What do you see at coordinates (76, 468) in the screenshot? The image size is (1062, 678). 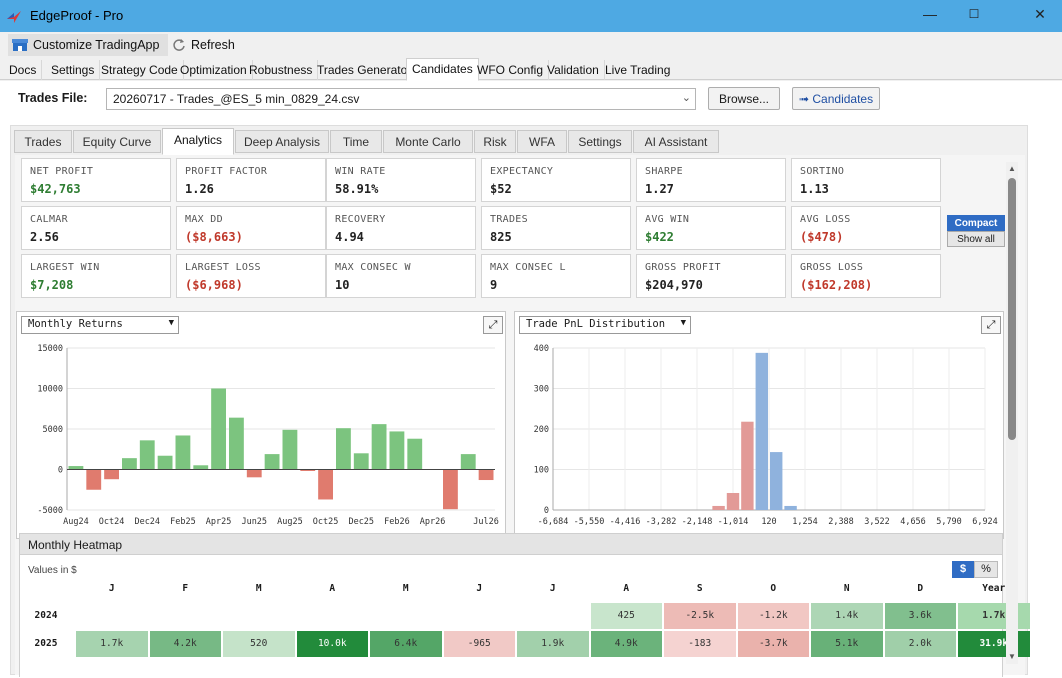 I see `bar-Aug24` at bounding box center [76, 468].